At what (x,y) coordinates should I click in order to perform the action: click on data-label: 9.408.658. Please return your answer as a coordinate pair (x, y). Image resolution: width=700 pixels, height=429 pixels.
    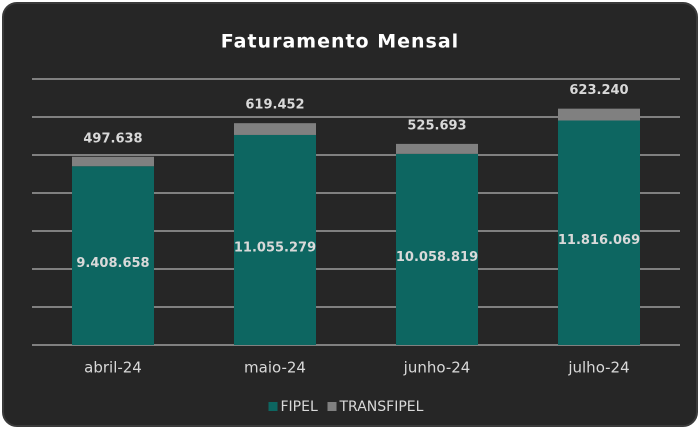
    Looking at the image, I should click on (112, 263).